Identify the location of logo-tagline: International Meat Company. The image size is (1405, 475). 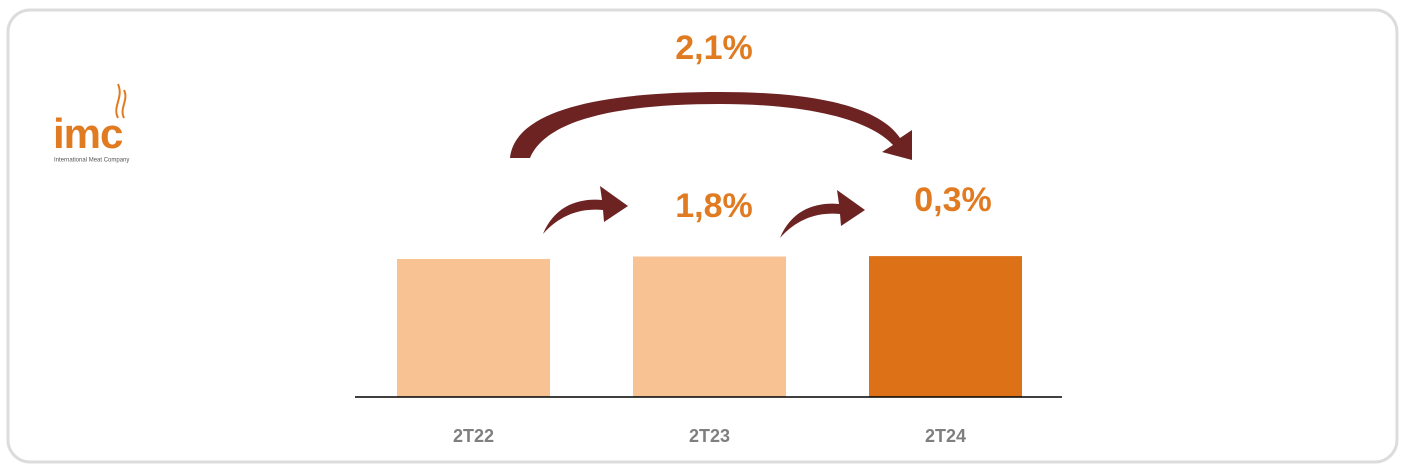
(91, 161).